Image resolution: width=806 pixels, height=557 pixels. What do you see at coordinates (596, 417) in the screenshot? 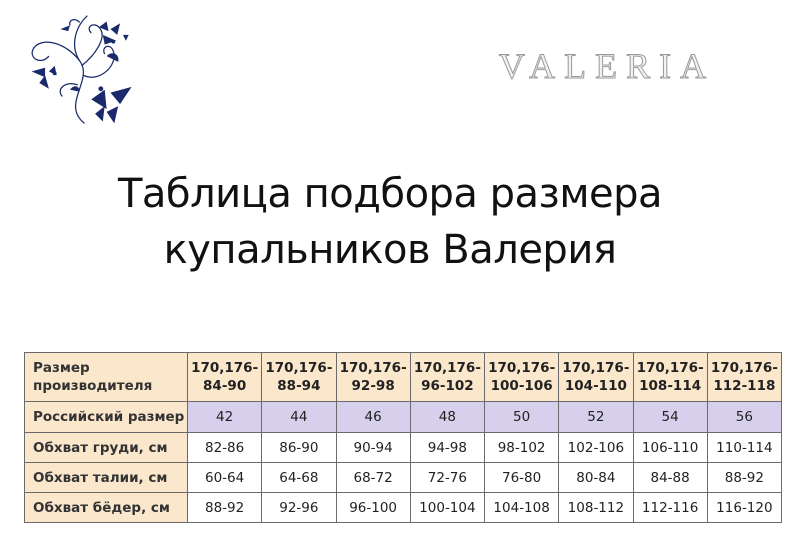
I see `table-cell: 52` at bounding box center [596, 417].